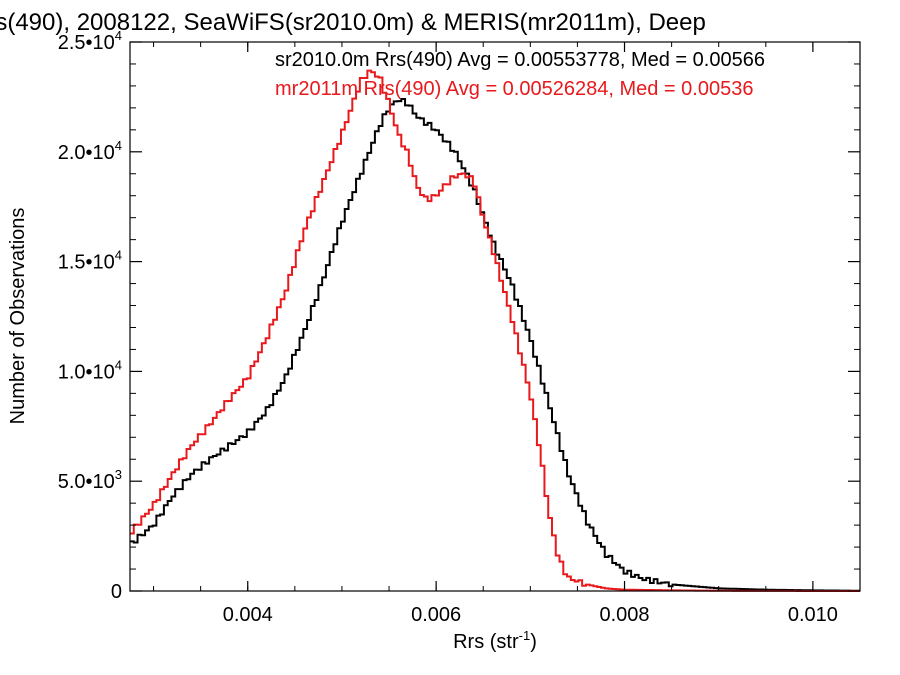  What do you see at coordinates (90, 370) in the screenshot?
I see `y-tick-label: 1.0•104` at bounding box center [90, 370].